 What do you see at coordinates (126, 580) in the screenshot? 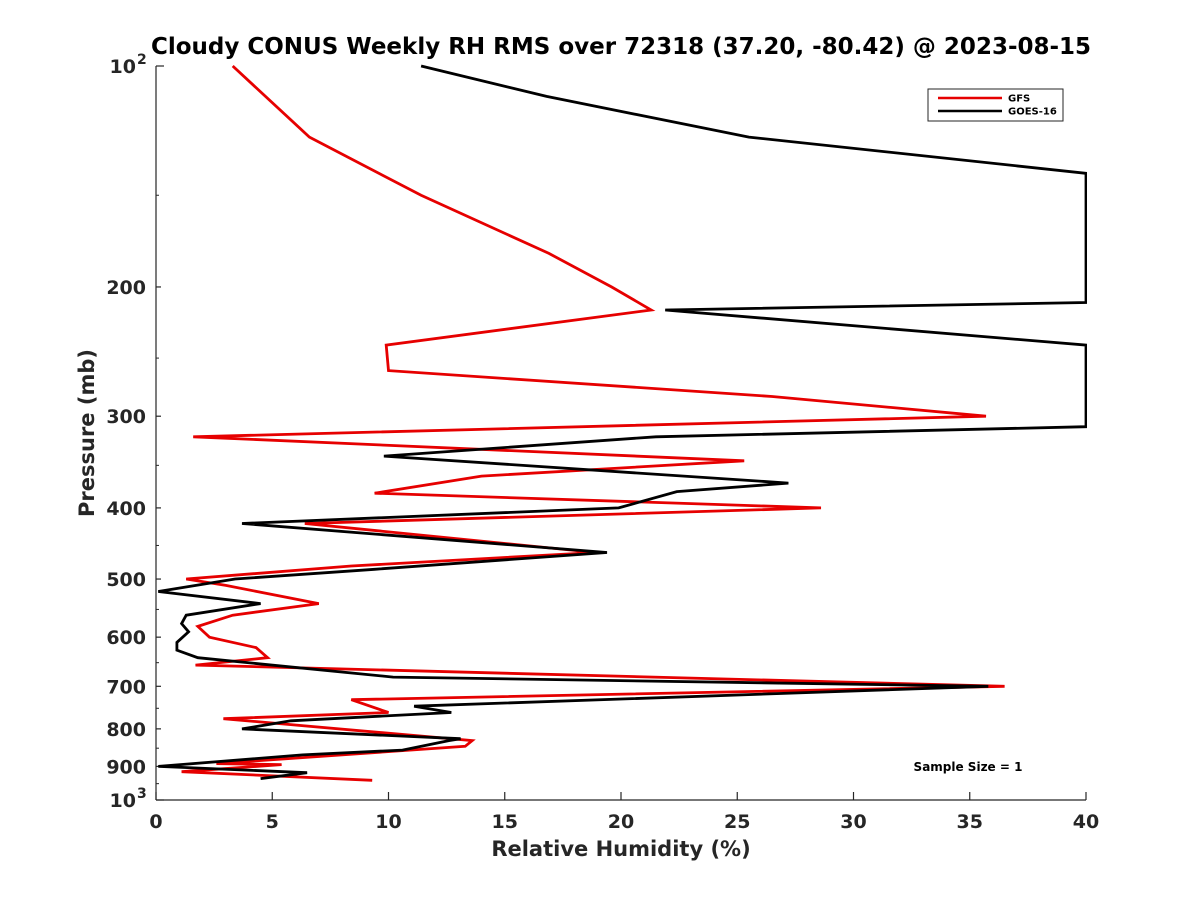
I see `y-tick-label: 500` at bounding box center [126, 580].